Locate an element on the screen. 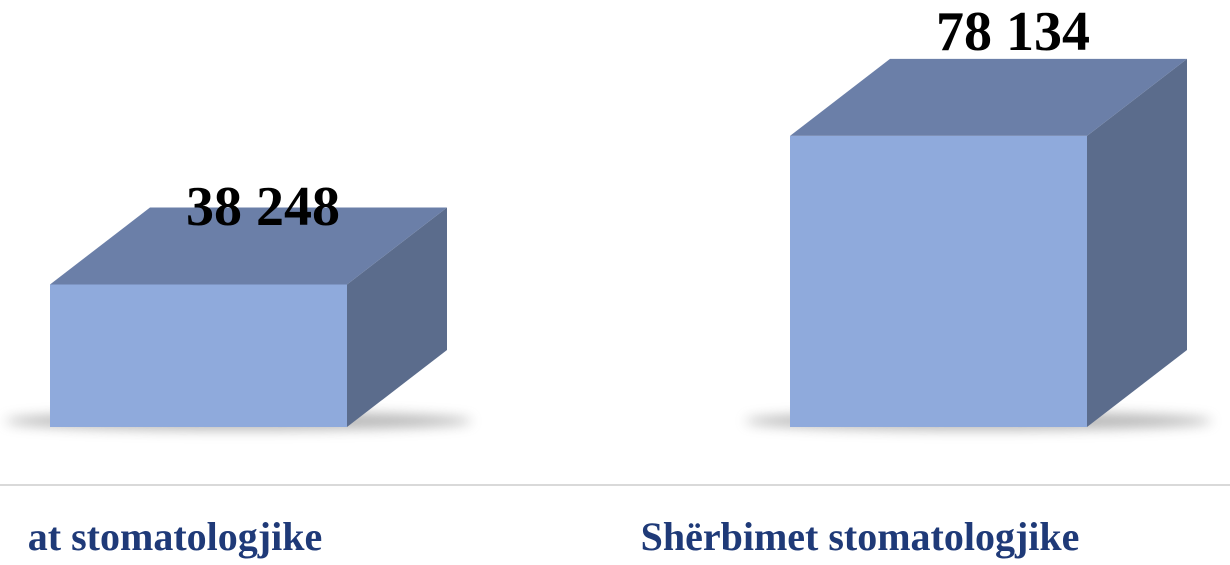  bar-1-side is located at coordinates (397, 317).